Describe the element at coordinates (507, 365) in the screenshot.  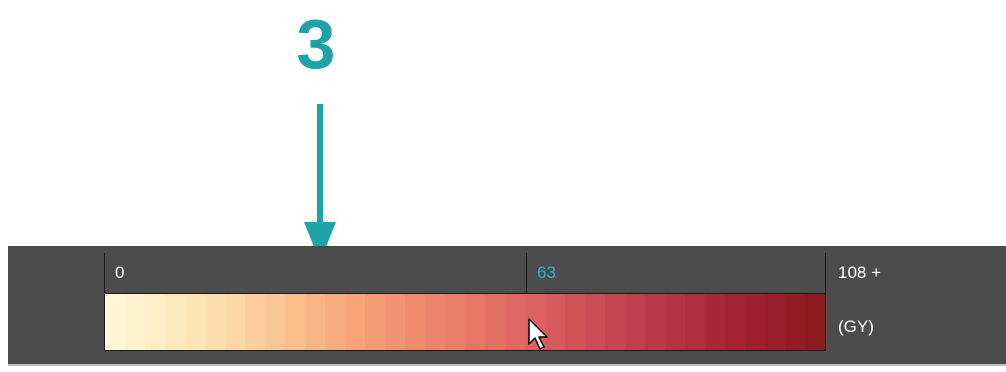
I see `legend-divider` at that location.